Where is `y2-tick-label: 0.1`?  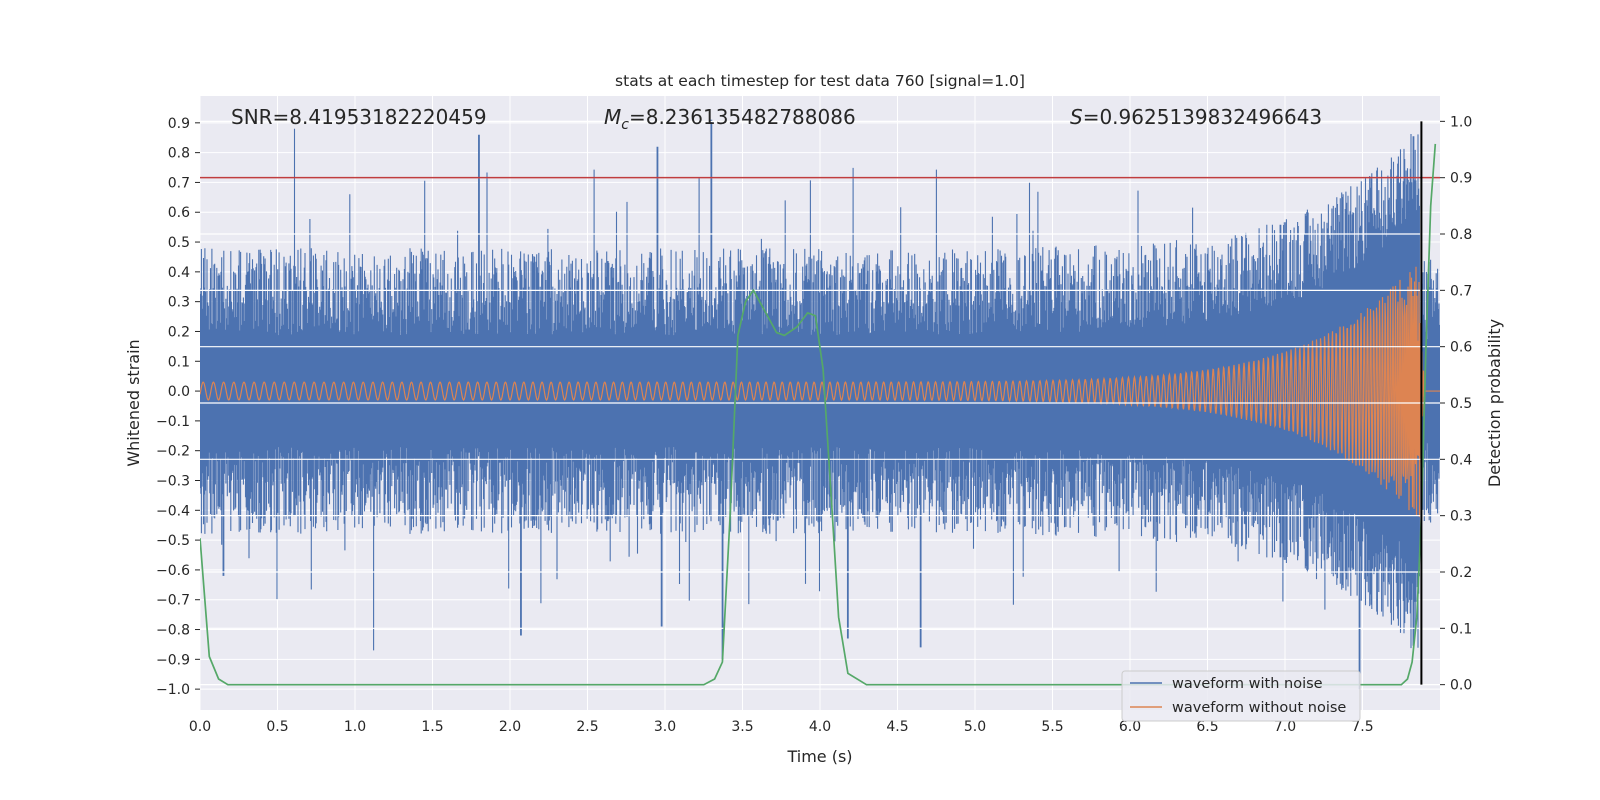 y2-tick-label: 0.1 is located at coordinates (1461, 629).